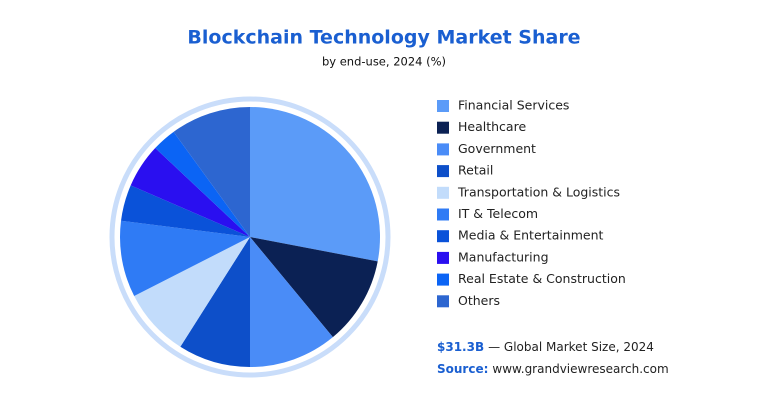  Describe the element at coordinates (383, 38) in the screenshot. I see `chart-title: Blockchain Technology Market Share` at that location.